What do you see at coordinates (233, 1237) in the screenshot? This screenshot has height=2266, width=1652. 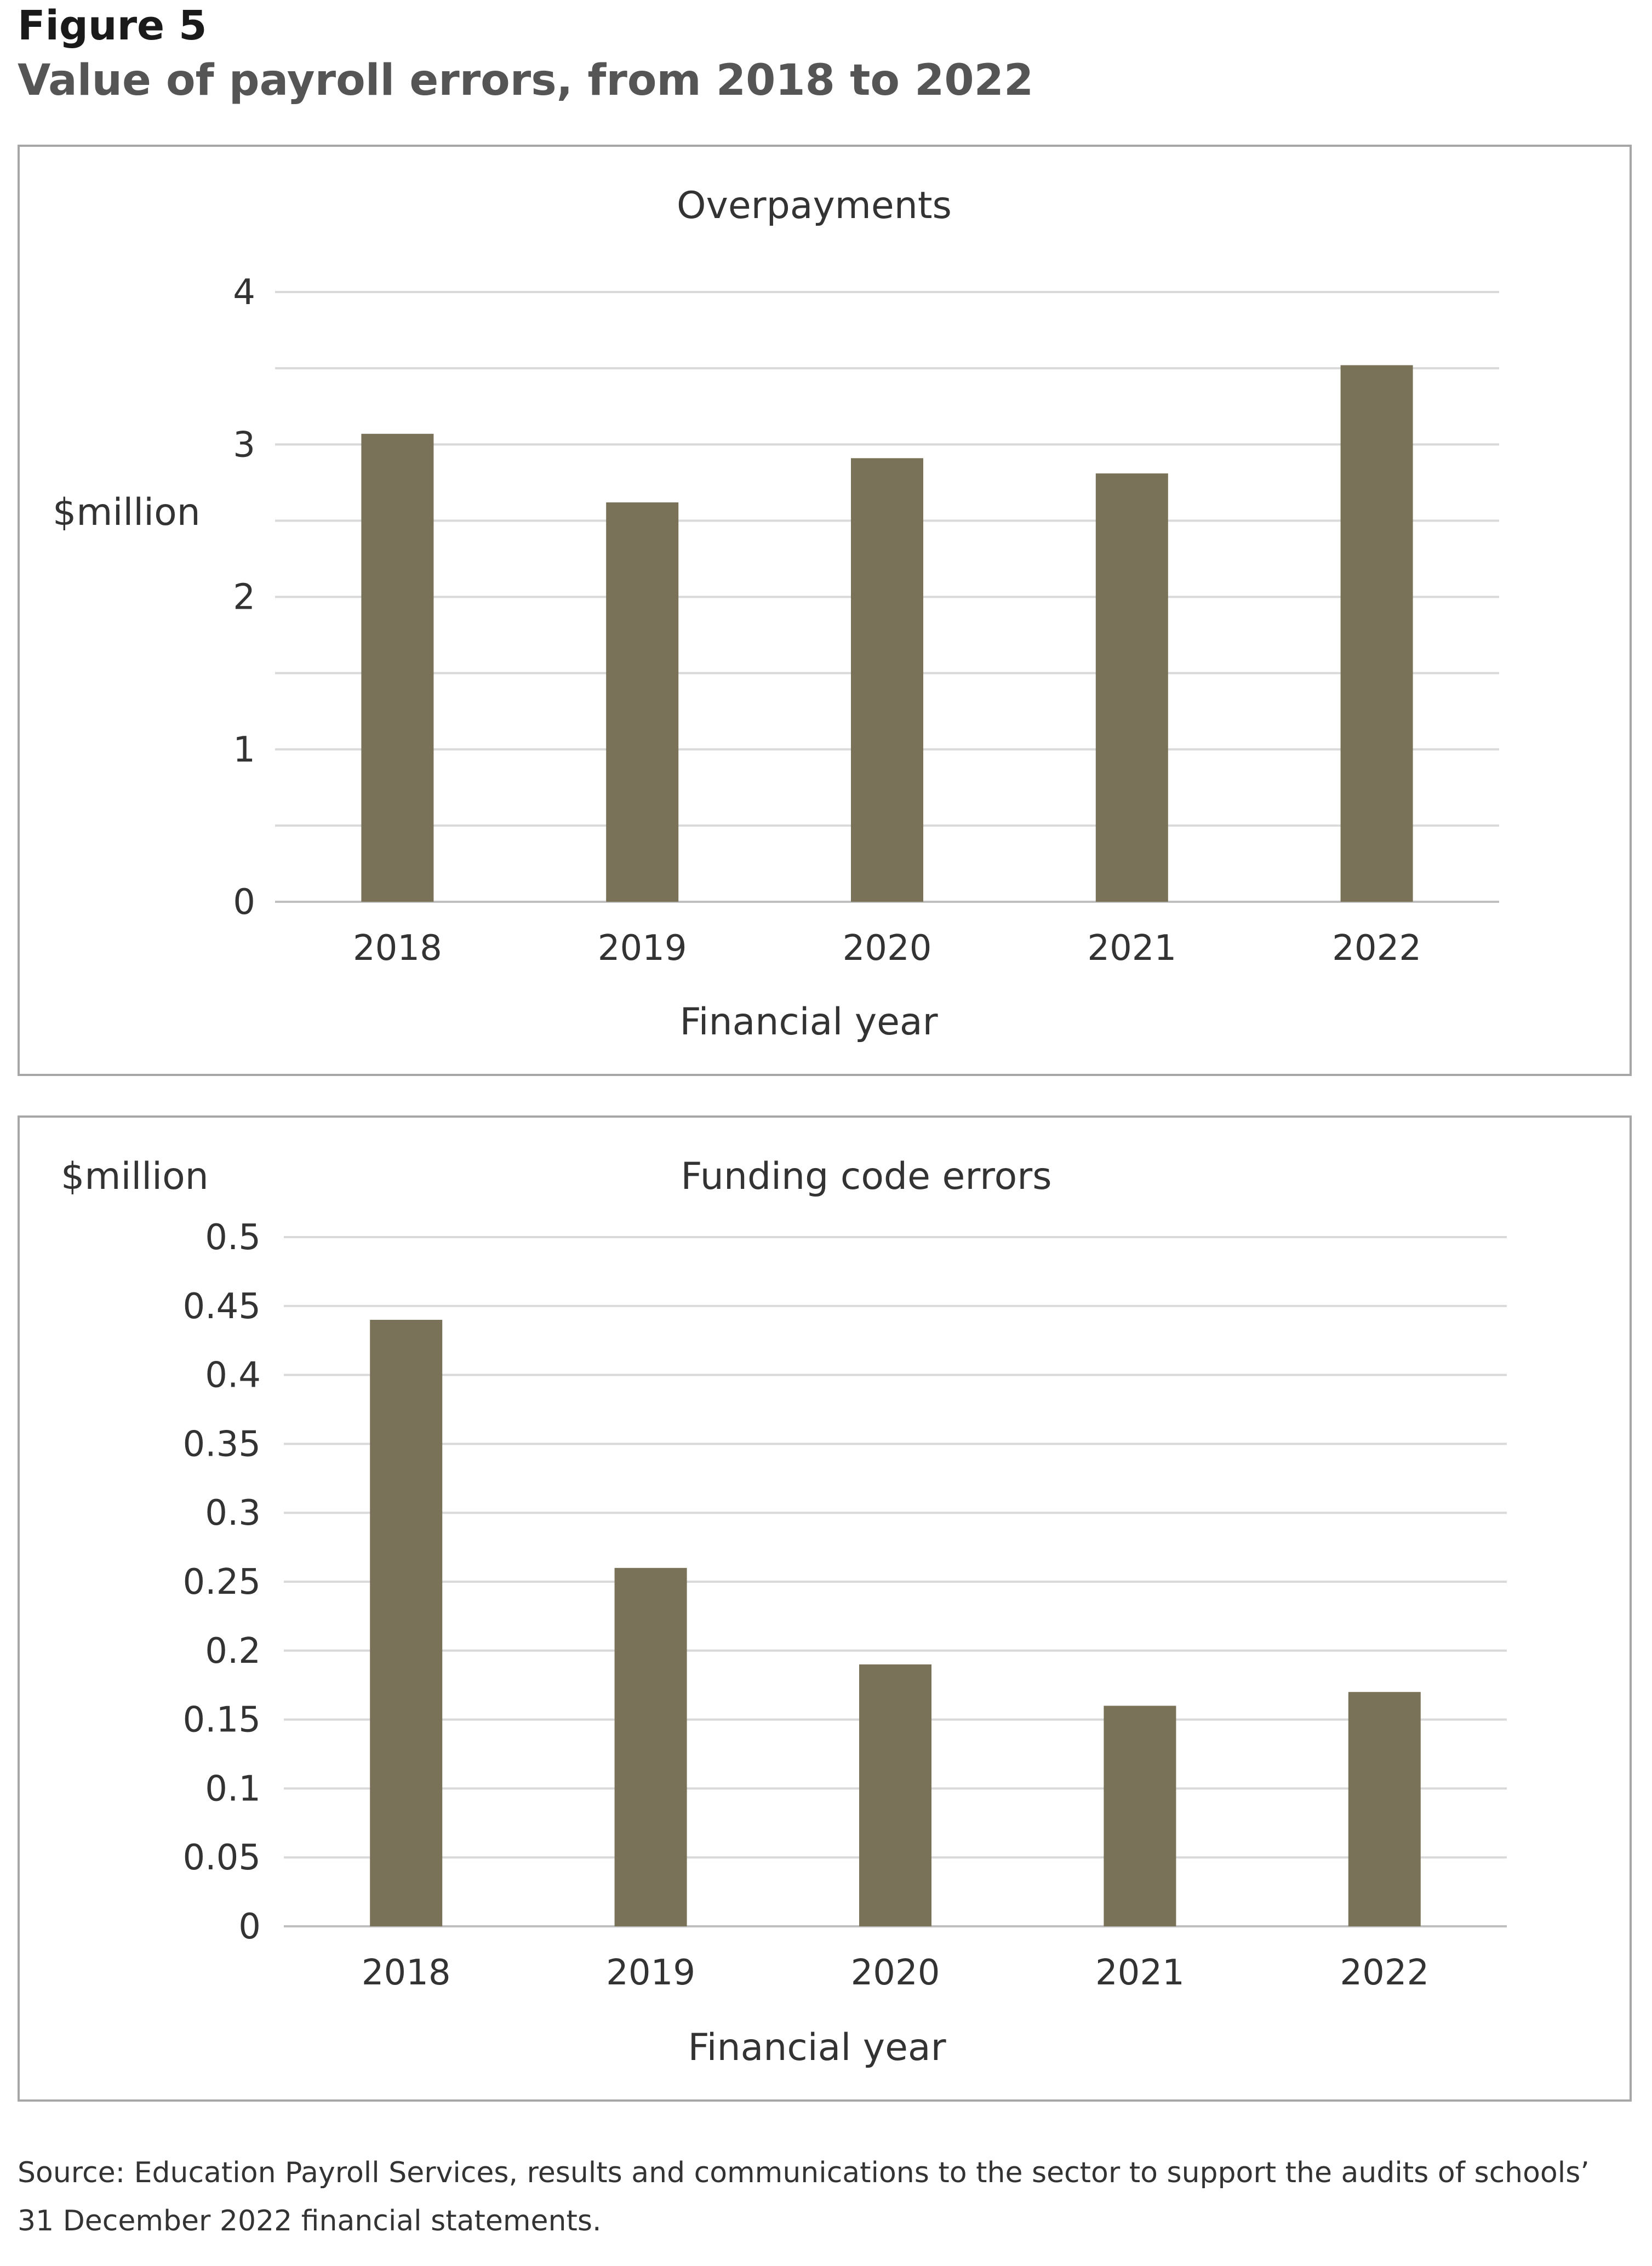 I see `y-tick-label: 0.5` at bounding box center [233, 1237].